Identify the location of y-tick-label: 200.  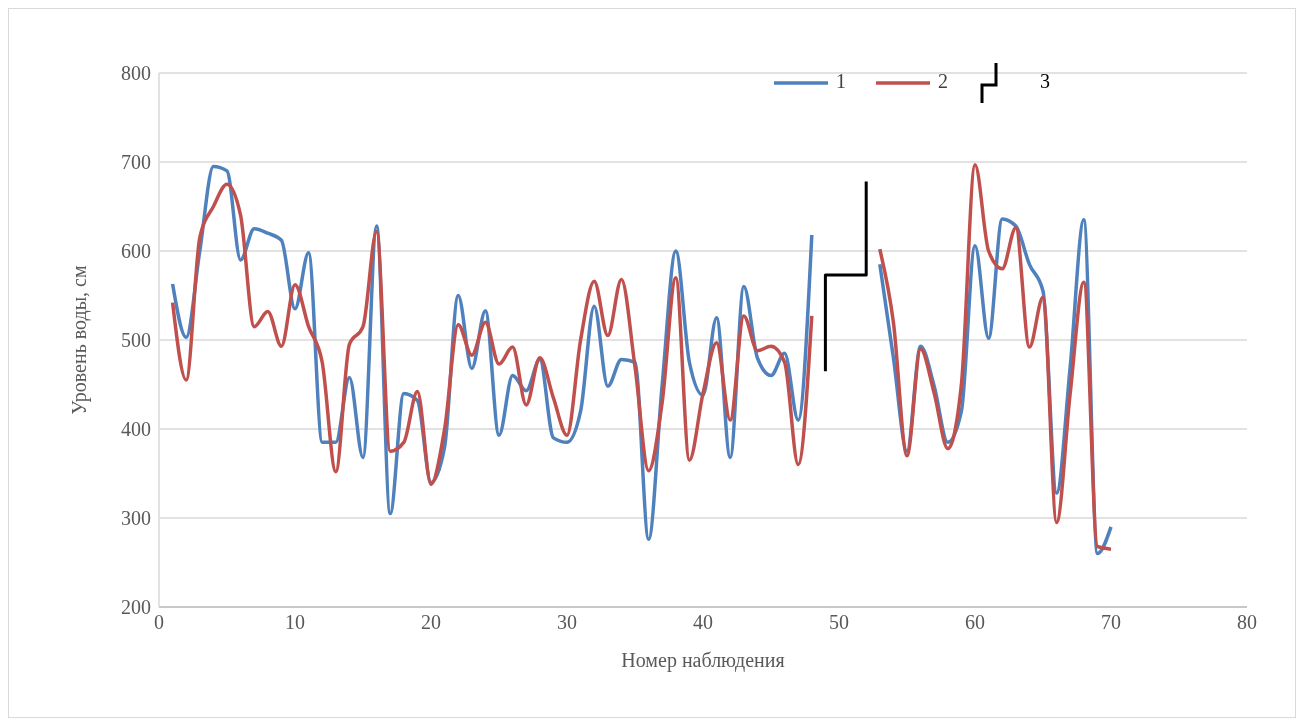
(136, 607).